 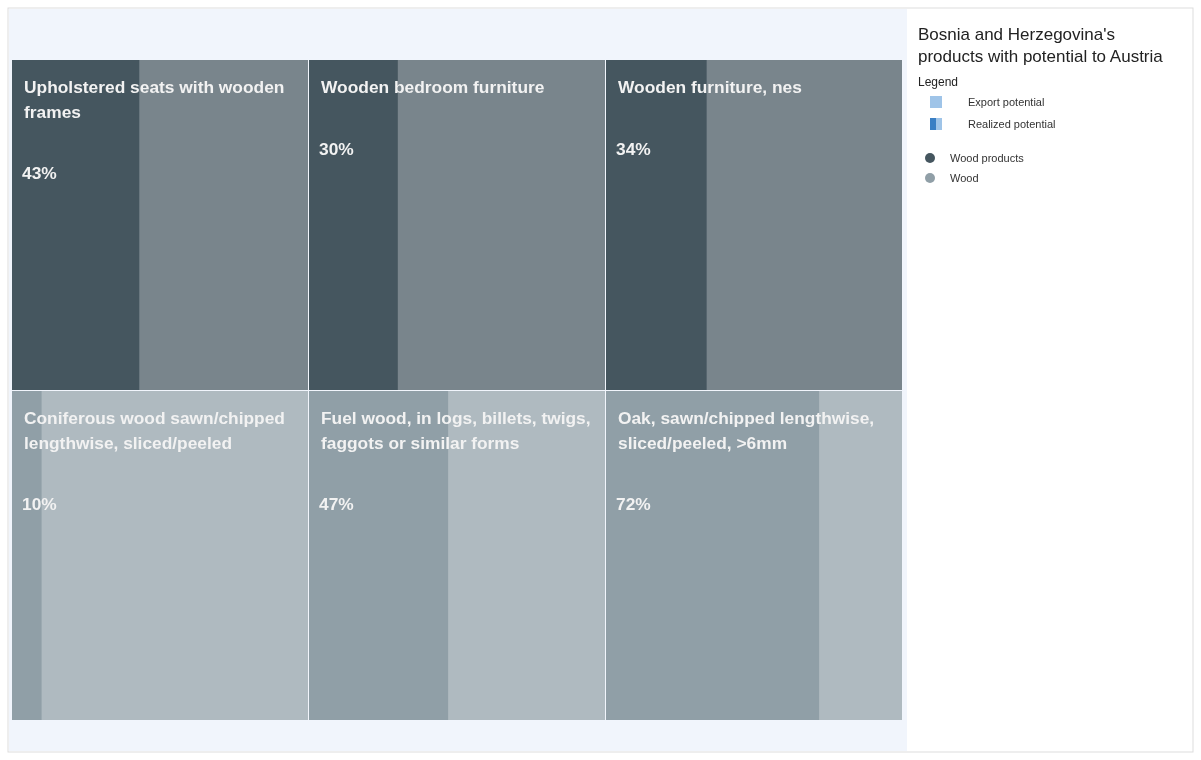 What do you see at coordinates (336, 148) in the screenshot?
I see `data-label: 30%` at bounding box center [336, 148].